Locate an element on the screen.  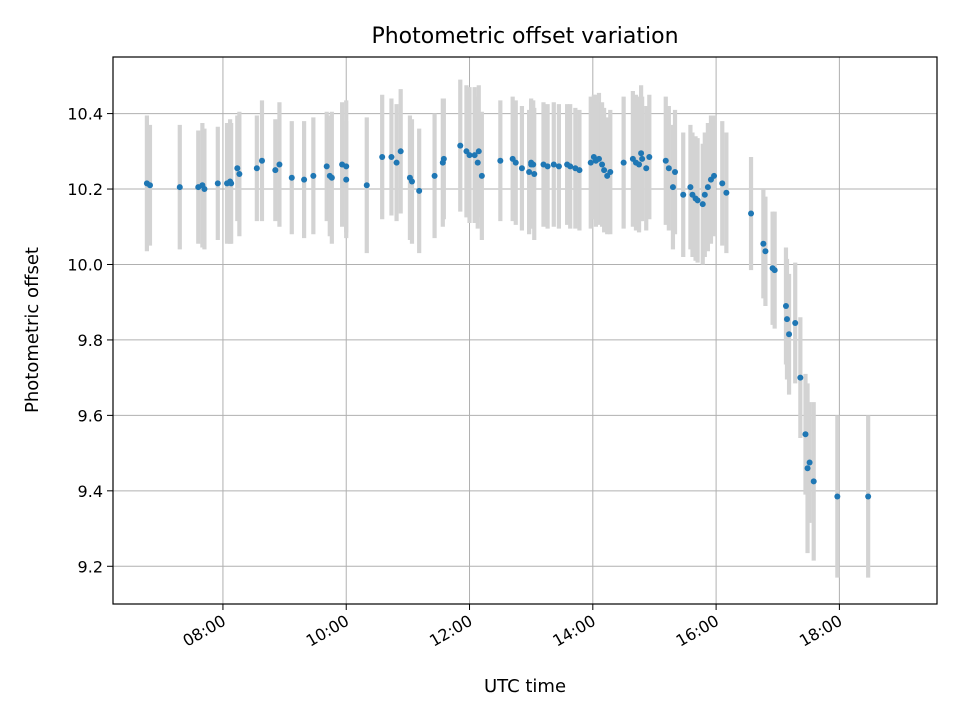
x-tick-label: 14:00 is located at coordinates (573, 631).